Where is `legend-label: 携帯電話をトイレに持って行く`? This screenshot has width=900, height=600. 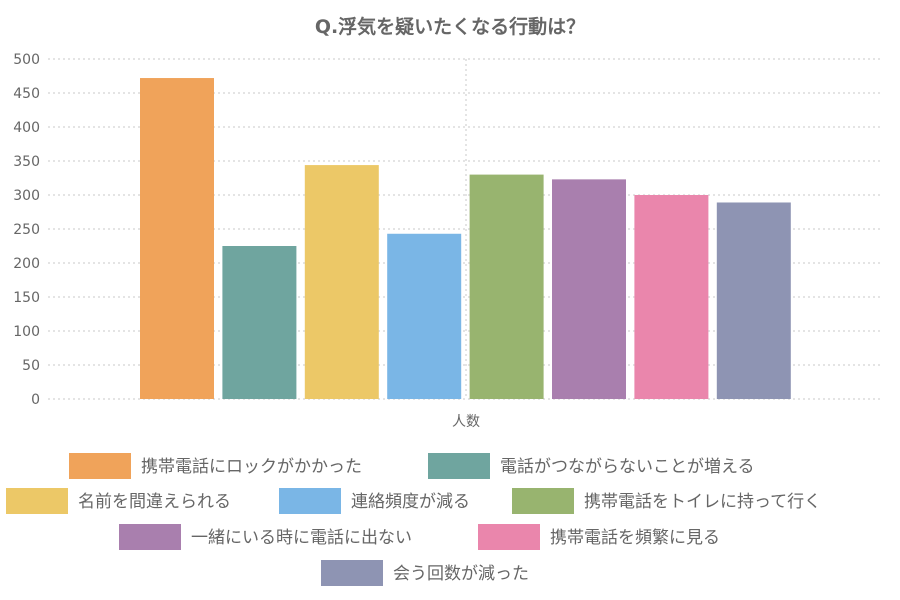
legend-label: 携帯電話をトイレに持って行く is located at coordinates (702, 502).